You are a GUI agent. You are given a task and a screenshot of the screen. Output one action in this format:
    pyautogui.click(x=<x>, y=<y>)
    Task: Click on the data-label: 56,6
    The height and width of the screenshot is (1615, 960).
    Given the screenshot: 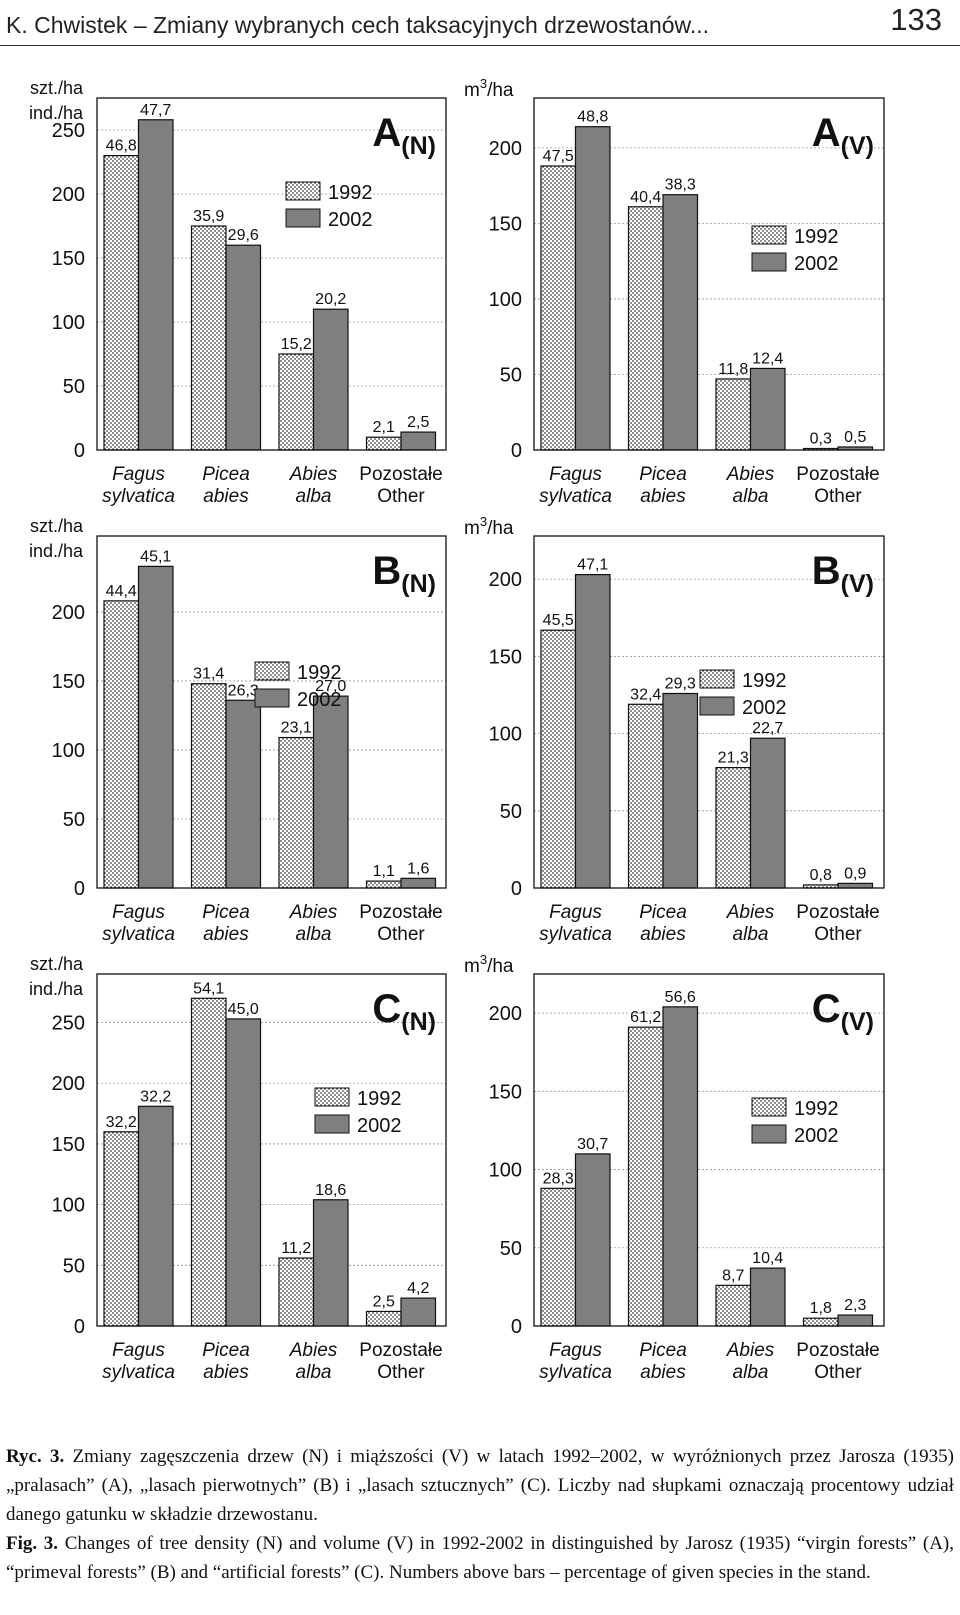 What is the action you would take?
    pyautogui.click(x=680, y=997)
    